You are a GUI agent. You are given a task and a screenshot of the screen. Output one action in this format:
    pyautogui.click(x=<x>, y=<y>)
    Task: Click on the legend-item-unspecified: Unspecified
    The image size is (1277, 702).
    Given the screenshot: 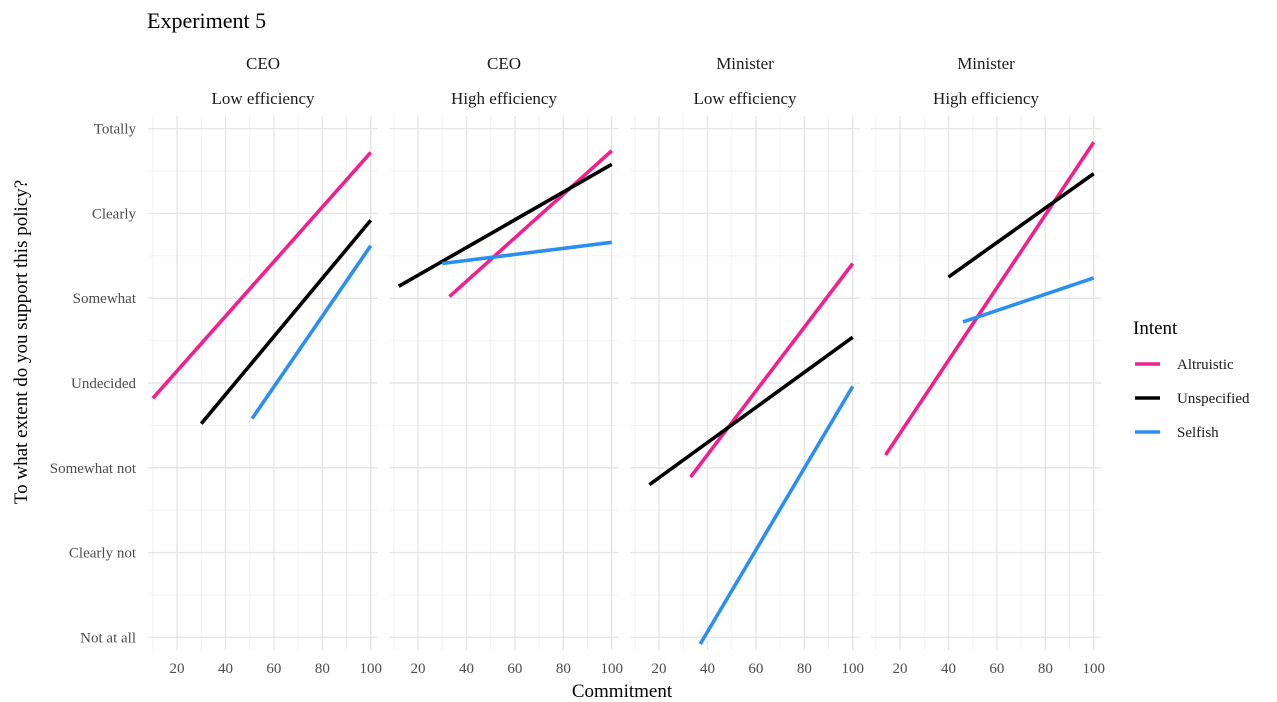 What is the action you would take?
    pyautogui.click(x=1192, y=399)
    